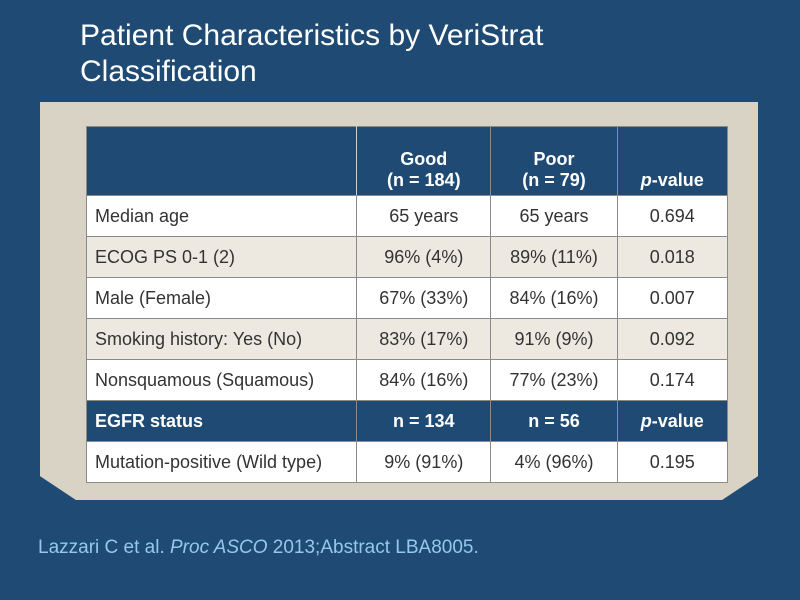 This screenshot has width=800, height=600. What do you see at coordinates (219, 547) in the screenshot?
I see `citation-journal: Proc ASCO` at bounding box center [219, 547].